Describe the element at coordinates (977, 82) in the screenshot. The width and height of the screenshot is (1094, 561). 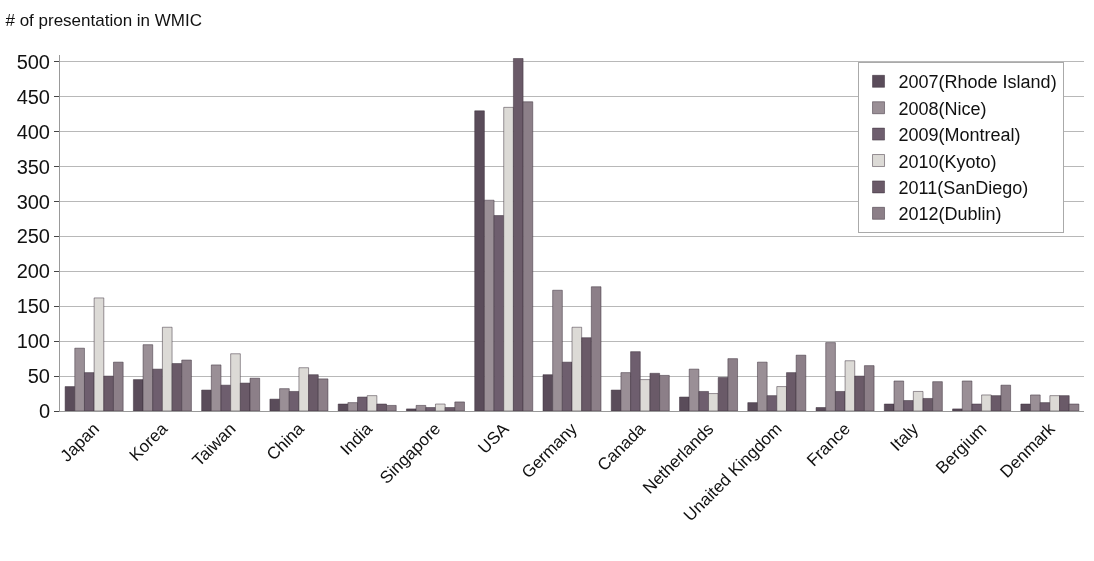
I see `legend-label: 2007(Rhode Island)` at that location.